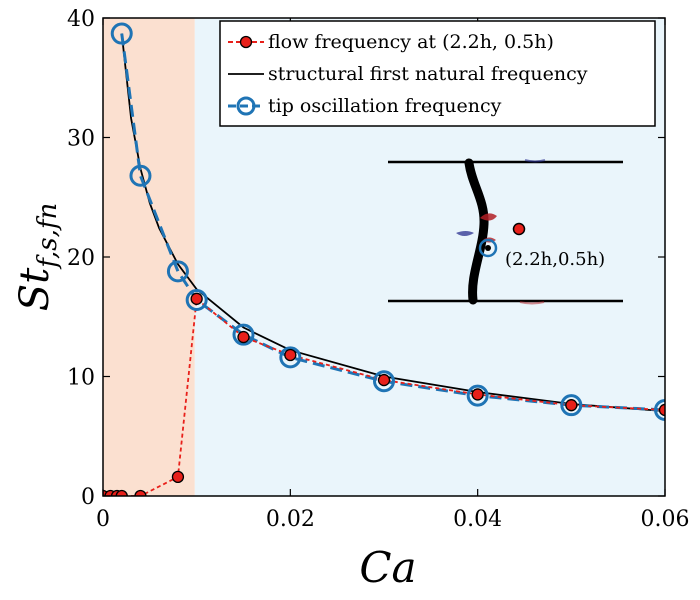 This screenshot has width=700, height=600. Describe the element at coordinates (465, 233) in the screenshot. I see `inset-vortex-blue` at that location.